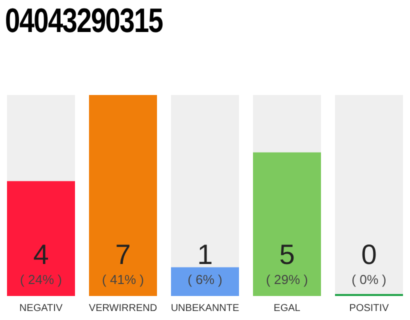 Image resolution: width=410 pixels, height=320 pixels. What do you see at coordinates (123, 254) in the screenshot?
I see `data-label: 7` at bounding box center [123, 254].